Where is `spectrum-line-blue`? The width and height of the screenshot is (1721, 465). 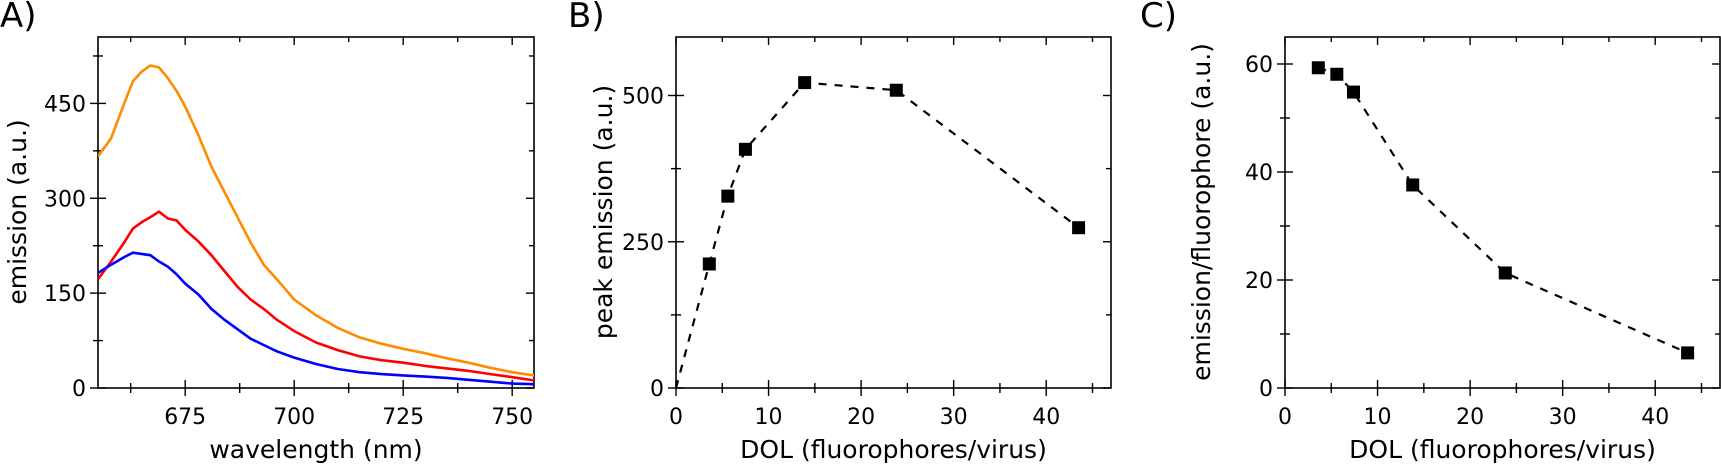
spectrum-line-blue is located at coordinates (316, 318).